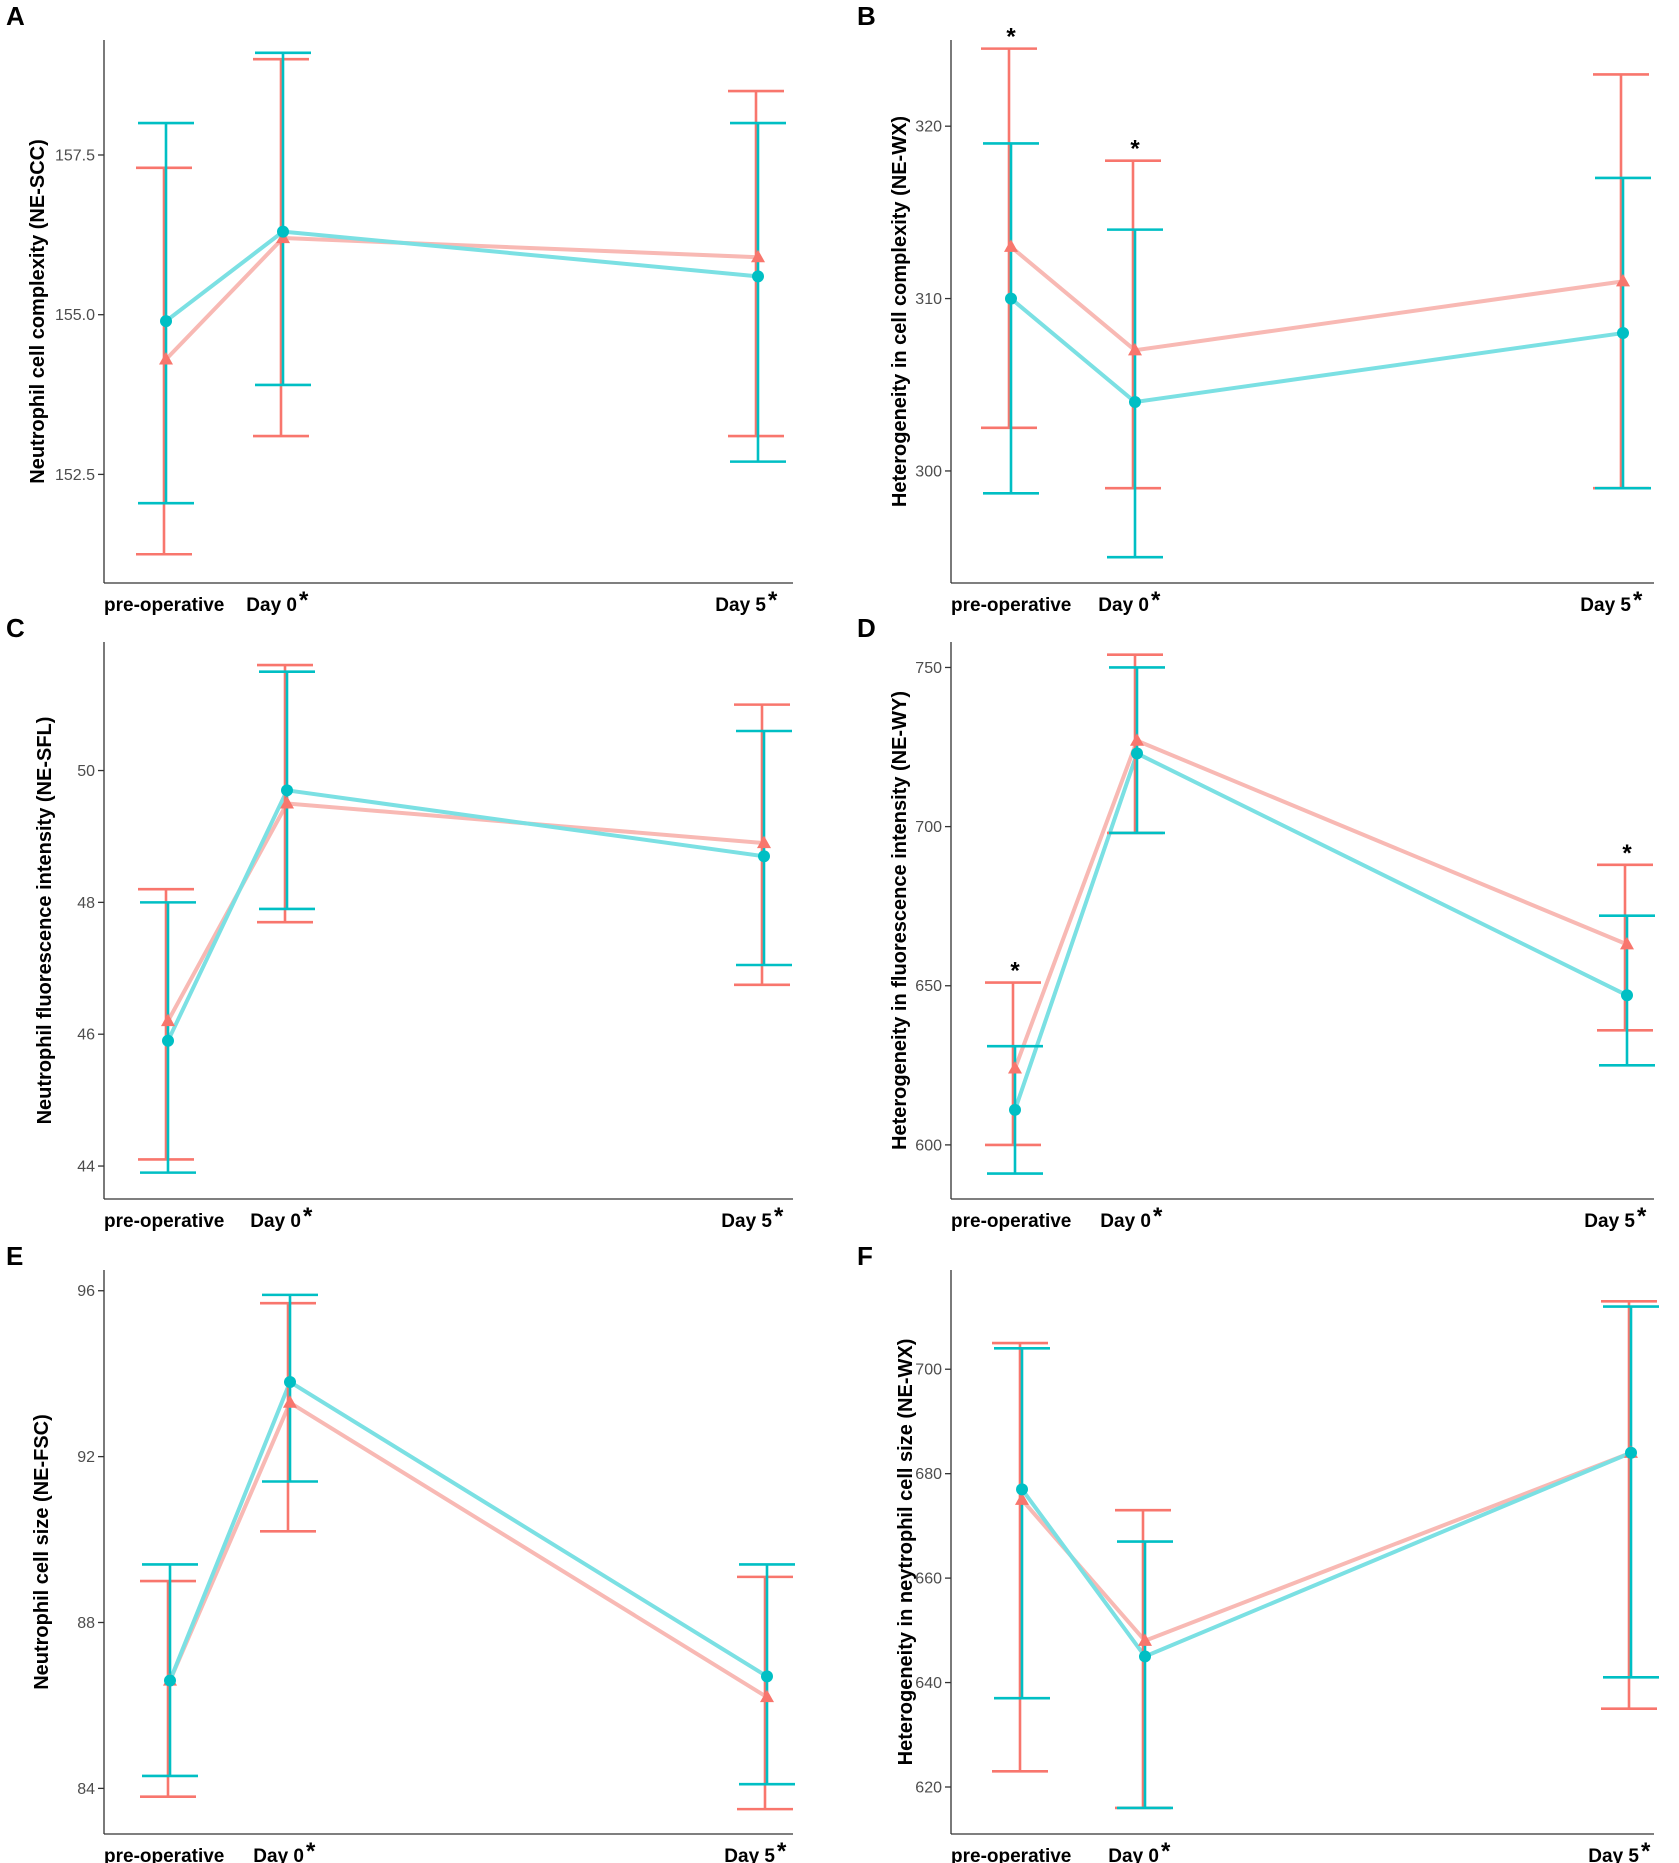  What do you see at coordinates (928, 1474) in the screenshot?
I see `y-tick-label: 680` at bounding box center [928, 1474].